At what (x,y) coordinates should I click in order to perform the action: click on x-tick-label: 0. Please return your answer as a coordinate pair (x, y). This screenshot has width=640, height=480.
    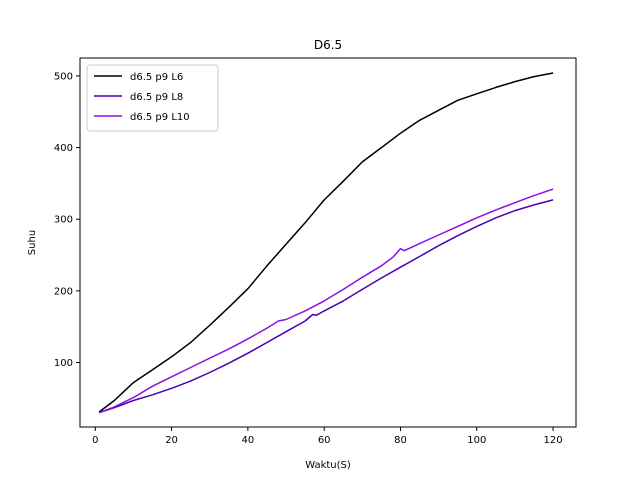
    Looking at the image, I should click on (95, 440).